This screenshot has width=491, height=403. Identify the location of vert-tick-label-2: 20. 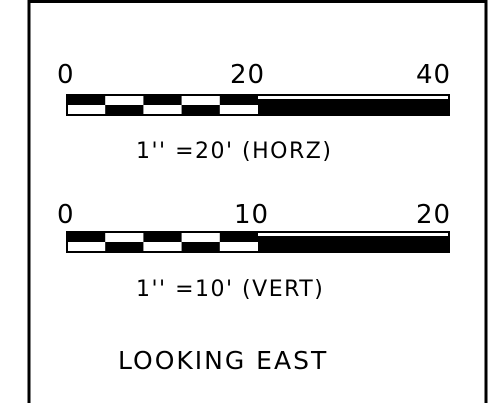
(433, 215).